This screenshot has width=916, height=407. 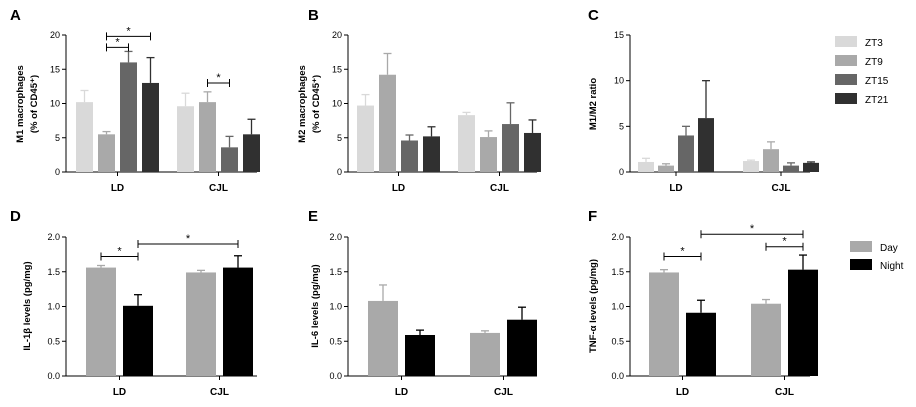 I want to click on y-axis-title: M1/M2 ratio, so click(x=593, y=104).